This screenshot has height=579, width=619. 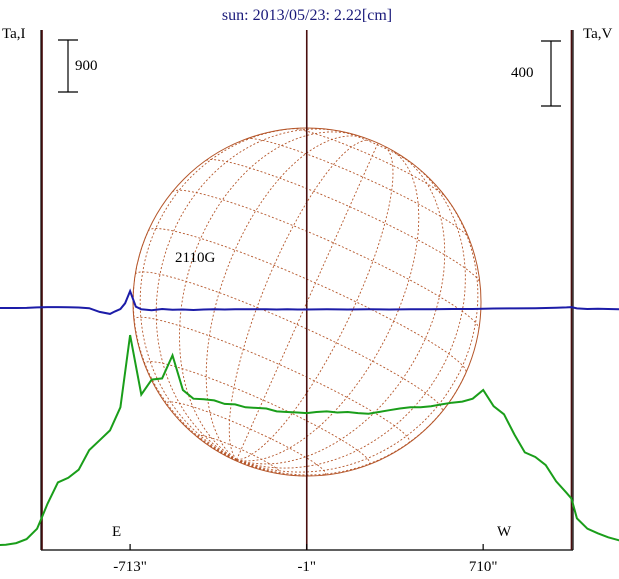 I want to click on series-line-stokes-v, so click(x=309, y=301).